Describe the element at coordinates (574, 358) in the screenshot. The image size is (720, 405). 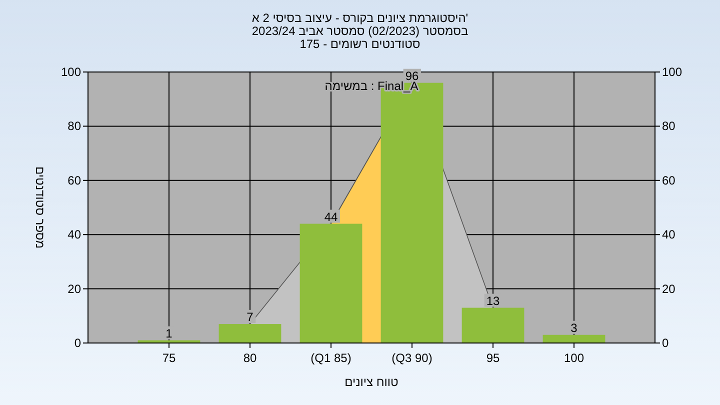
I see `x-tick-label: 100` at that location.